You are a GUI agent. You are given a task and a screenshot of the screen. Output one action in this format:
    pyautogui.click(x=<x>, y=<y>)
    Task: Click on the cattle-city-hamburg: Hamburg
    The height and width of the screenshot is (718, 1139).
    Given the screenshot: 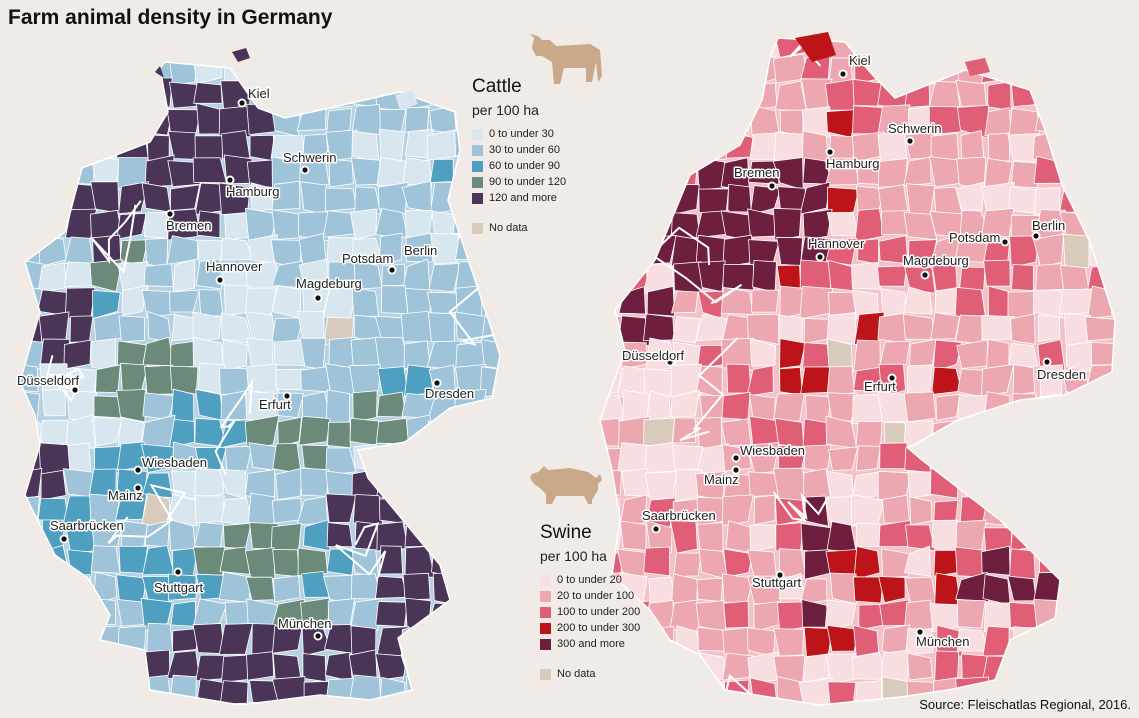 What is the action you would take?
    pyautogui.click(x=253, y=188)
    